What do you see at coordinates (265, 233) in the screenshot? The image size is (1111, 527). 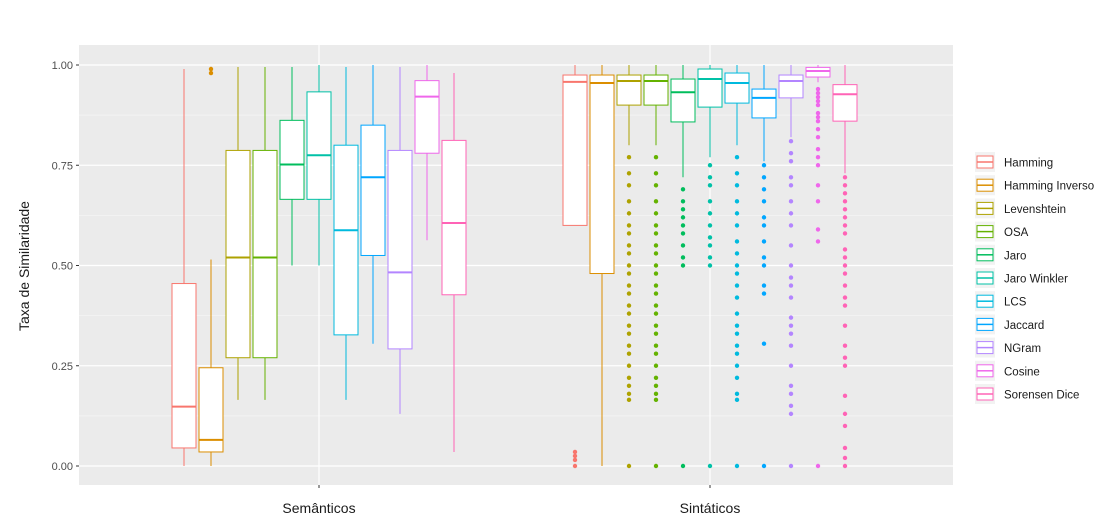 I see `box-osa` at bounding box center [265, 233].